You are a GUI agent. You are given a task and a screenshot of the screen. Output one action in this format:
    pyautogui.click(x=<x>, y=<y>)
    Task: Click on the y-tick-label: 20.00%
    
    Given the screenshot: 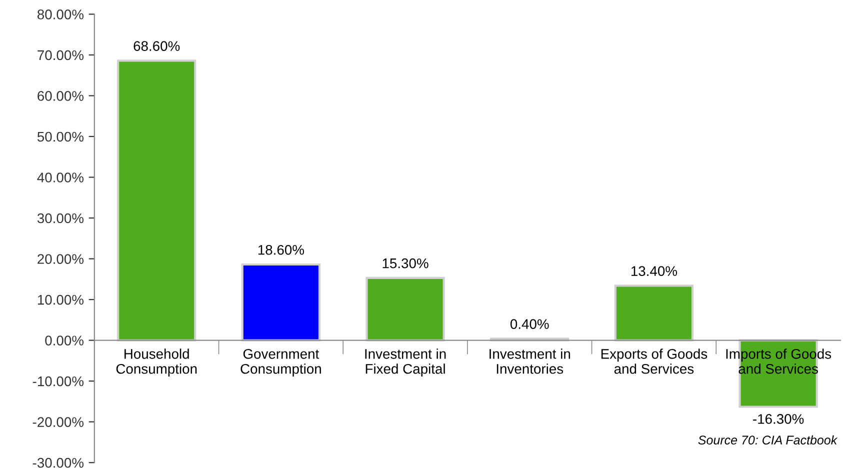 What is the action you would take?
    pyautogui.click(x=61, y=259)
    